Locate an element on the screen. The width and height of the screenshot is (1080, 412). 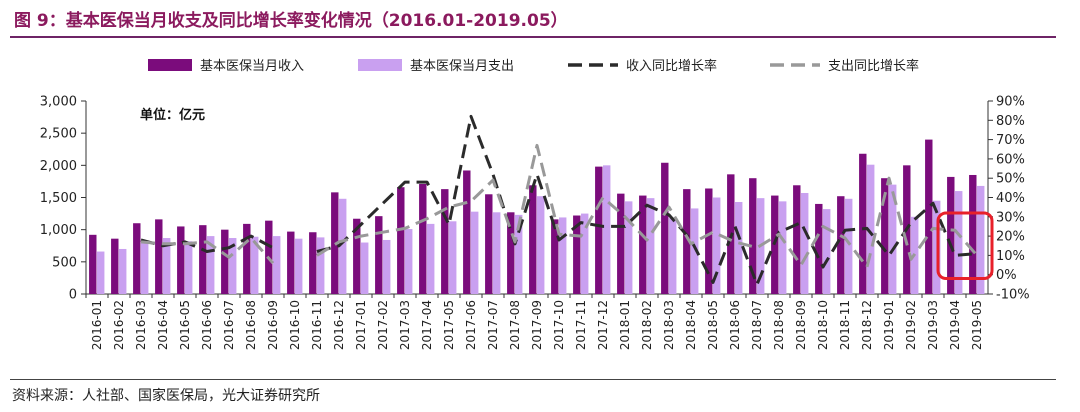
right-tick-label: 70% is located at coordinates (1010, 140).